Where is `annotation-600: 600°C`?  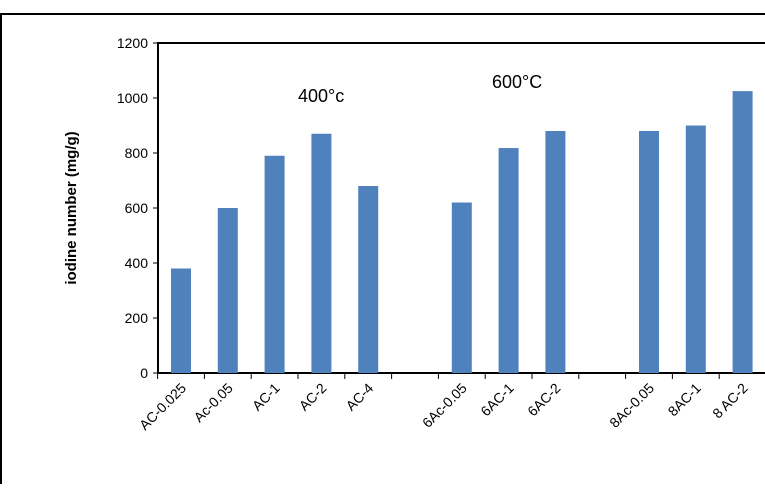
annotation-600: 600°C is located at coordinates (517, 82).